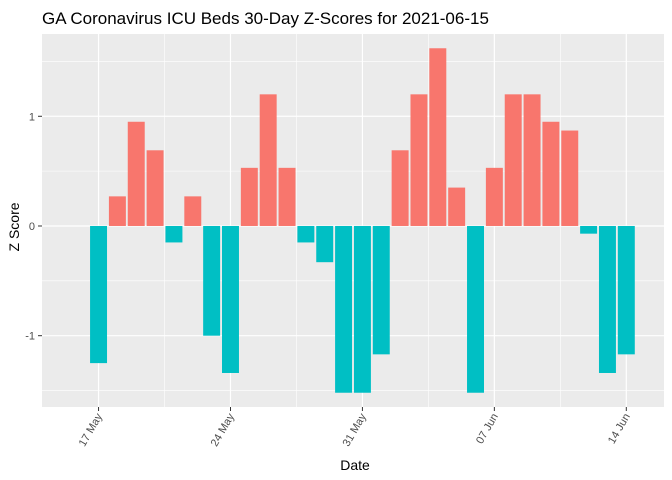 Image resolution: width=672 pixels, height=480 pixels. I want to click on y-axis: -1 0 1, so click(33, 227).